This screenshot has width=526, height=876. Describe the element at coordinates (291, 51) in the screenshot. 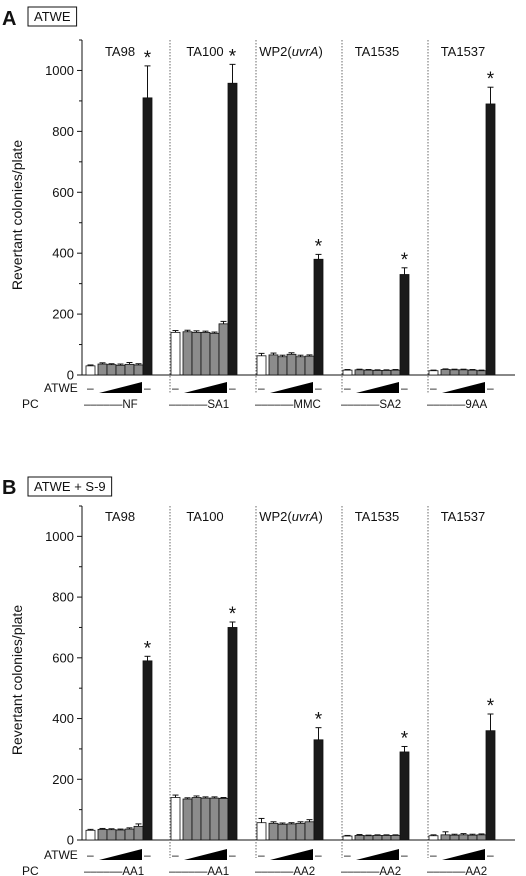

I see `strain-label: WP2(uvrA)` at that location.